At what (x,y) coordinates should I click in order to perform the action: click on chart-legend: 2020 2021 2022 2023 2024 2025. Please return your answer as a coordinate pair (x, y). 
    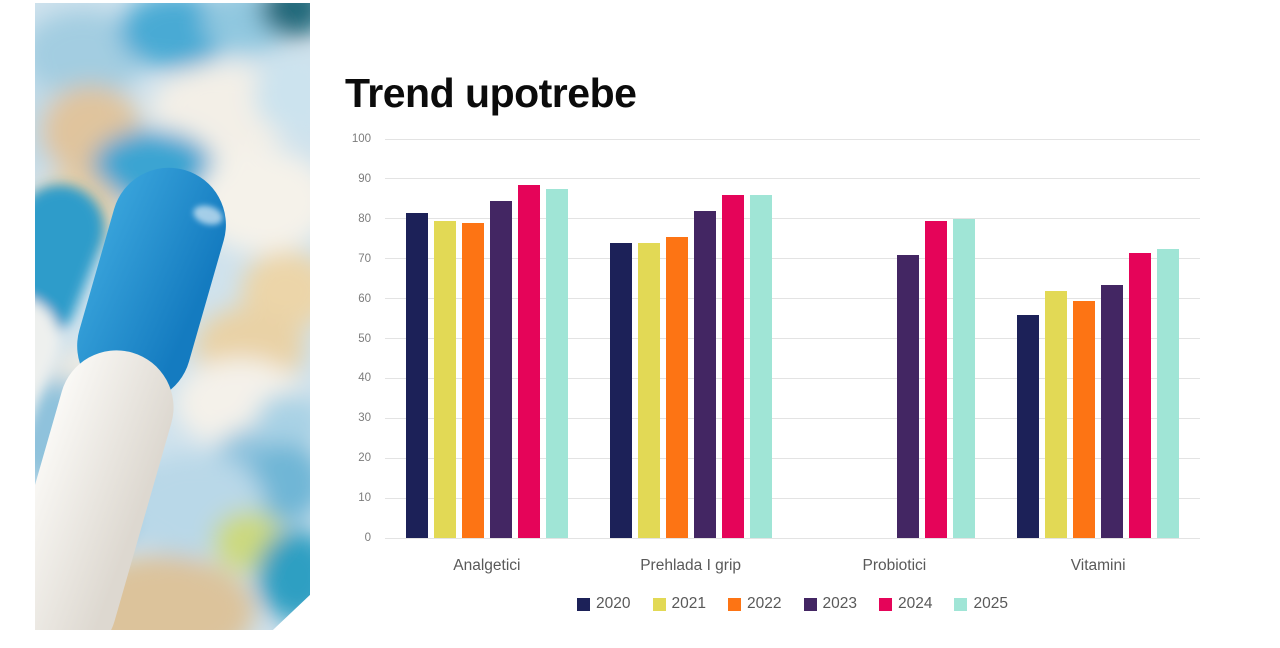
    Looking at the image, I should click on (792, 604).